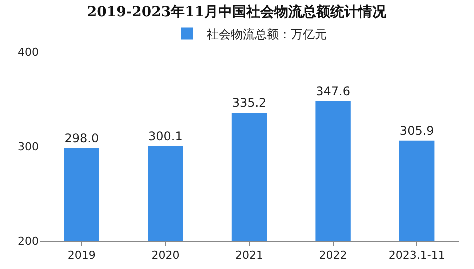  Describe the element at coordinates (417, 131) in the screenshot. I see `text: 305.9` at that location.